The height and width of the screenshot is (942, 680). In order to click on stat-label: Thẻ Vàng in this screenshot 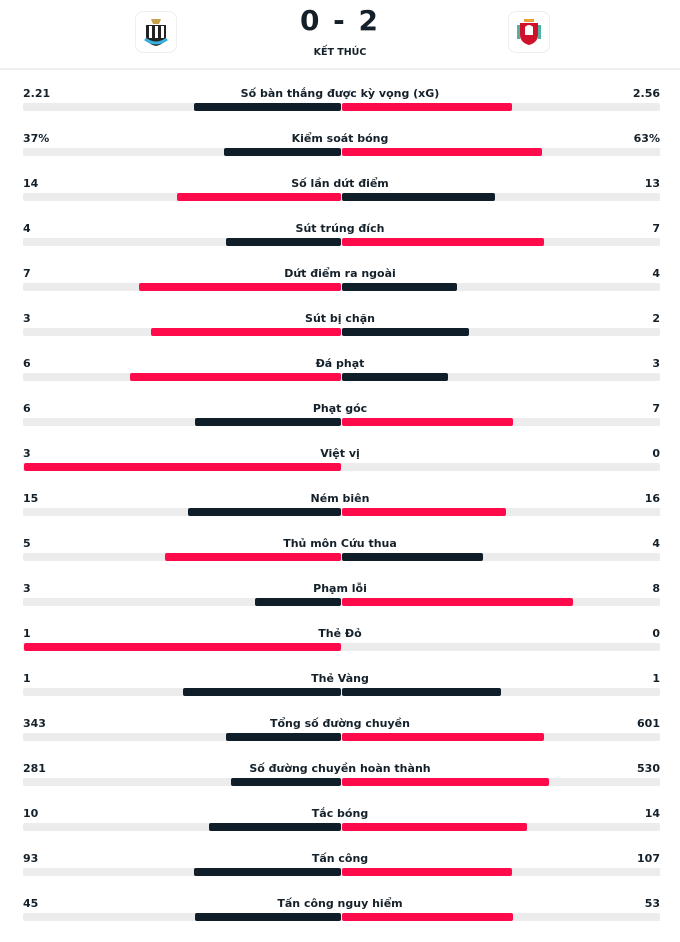, I will do `click(340, 678)`.